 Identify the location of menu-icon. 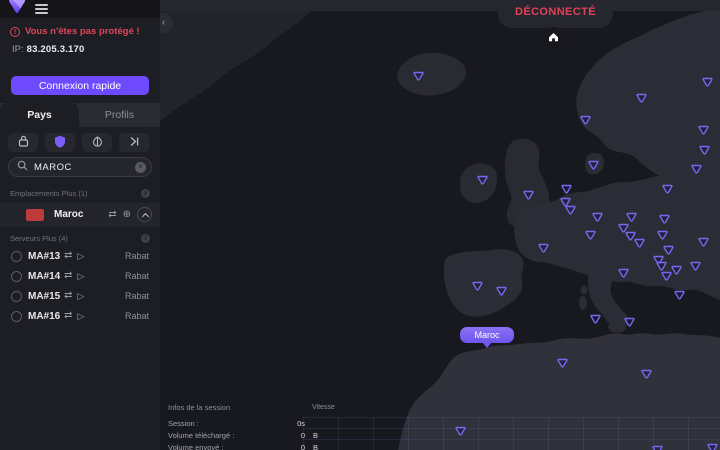
(41, 9).